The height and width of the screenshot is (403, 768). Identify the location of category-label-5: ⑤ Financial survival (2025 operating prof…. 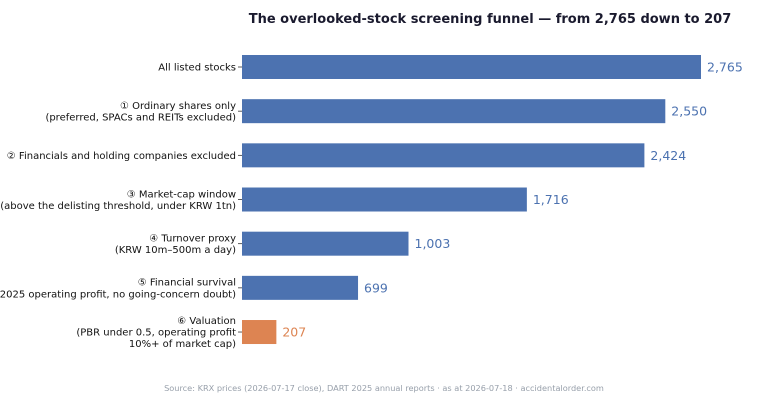
(118, 289).